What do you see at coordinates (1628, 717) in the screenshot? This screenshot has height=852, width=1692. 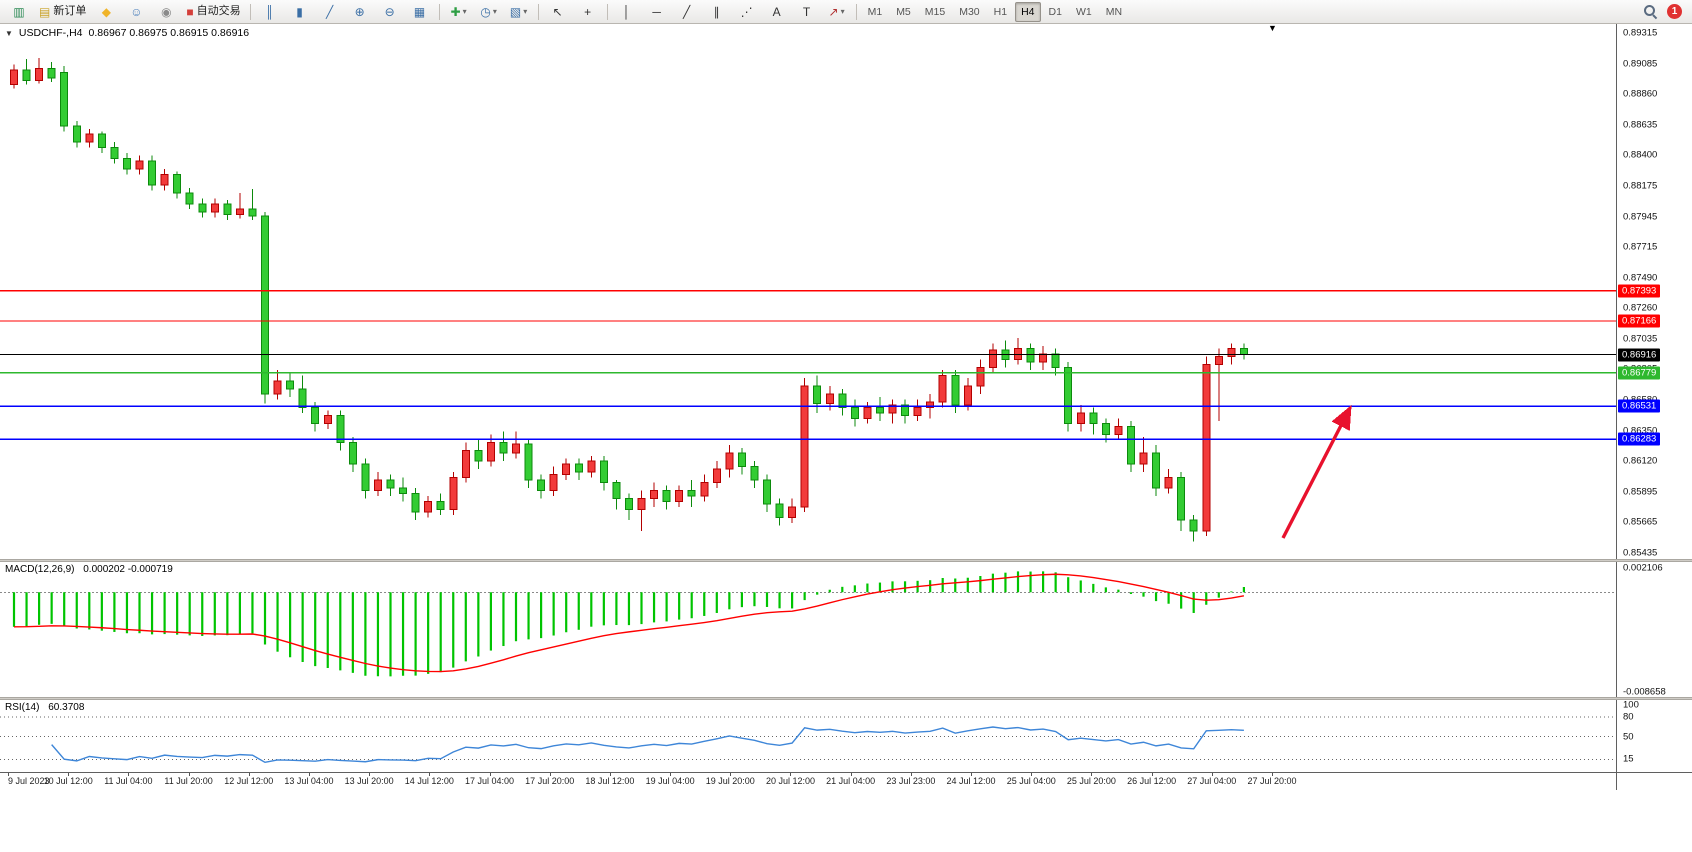 I see `rsi-scale-label: 80` at bounding box center [1628, 717].